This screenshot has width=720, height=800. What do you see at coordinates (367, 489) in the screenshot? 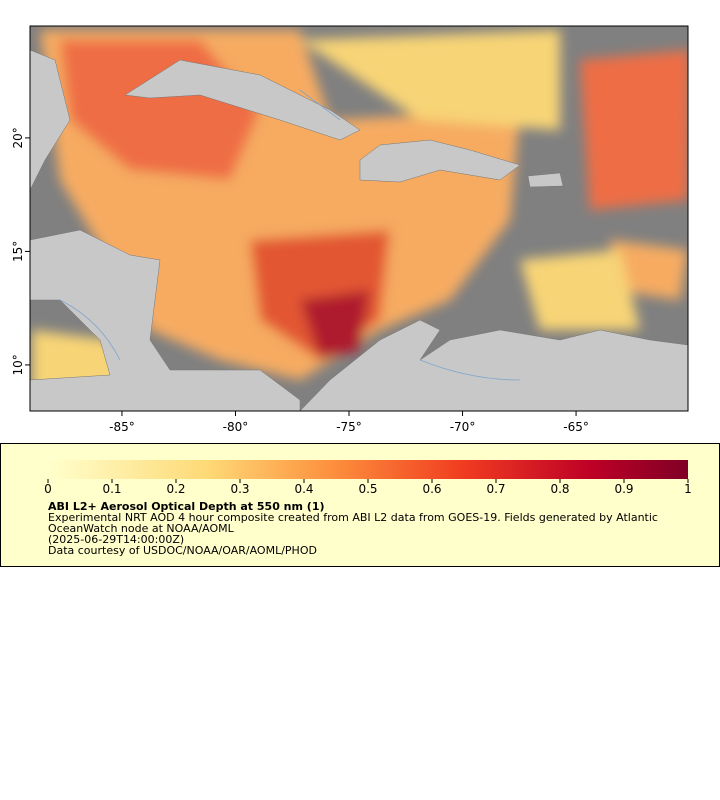
I see `colorbar-tick-label: 0.5` at bounding box center [367, 489].